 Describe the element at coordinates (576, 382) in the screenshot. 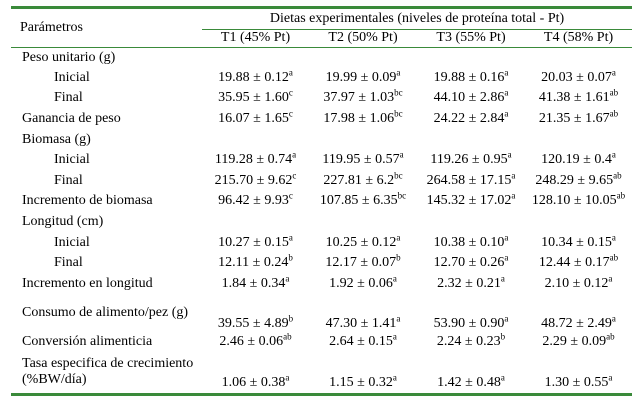

I see `value-text: 1.30 ± 0.55` at that location.